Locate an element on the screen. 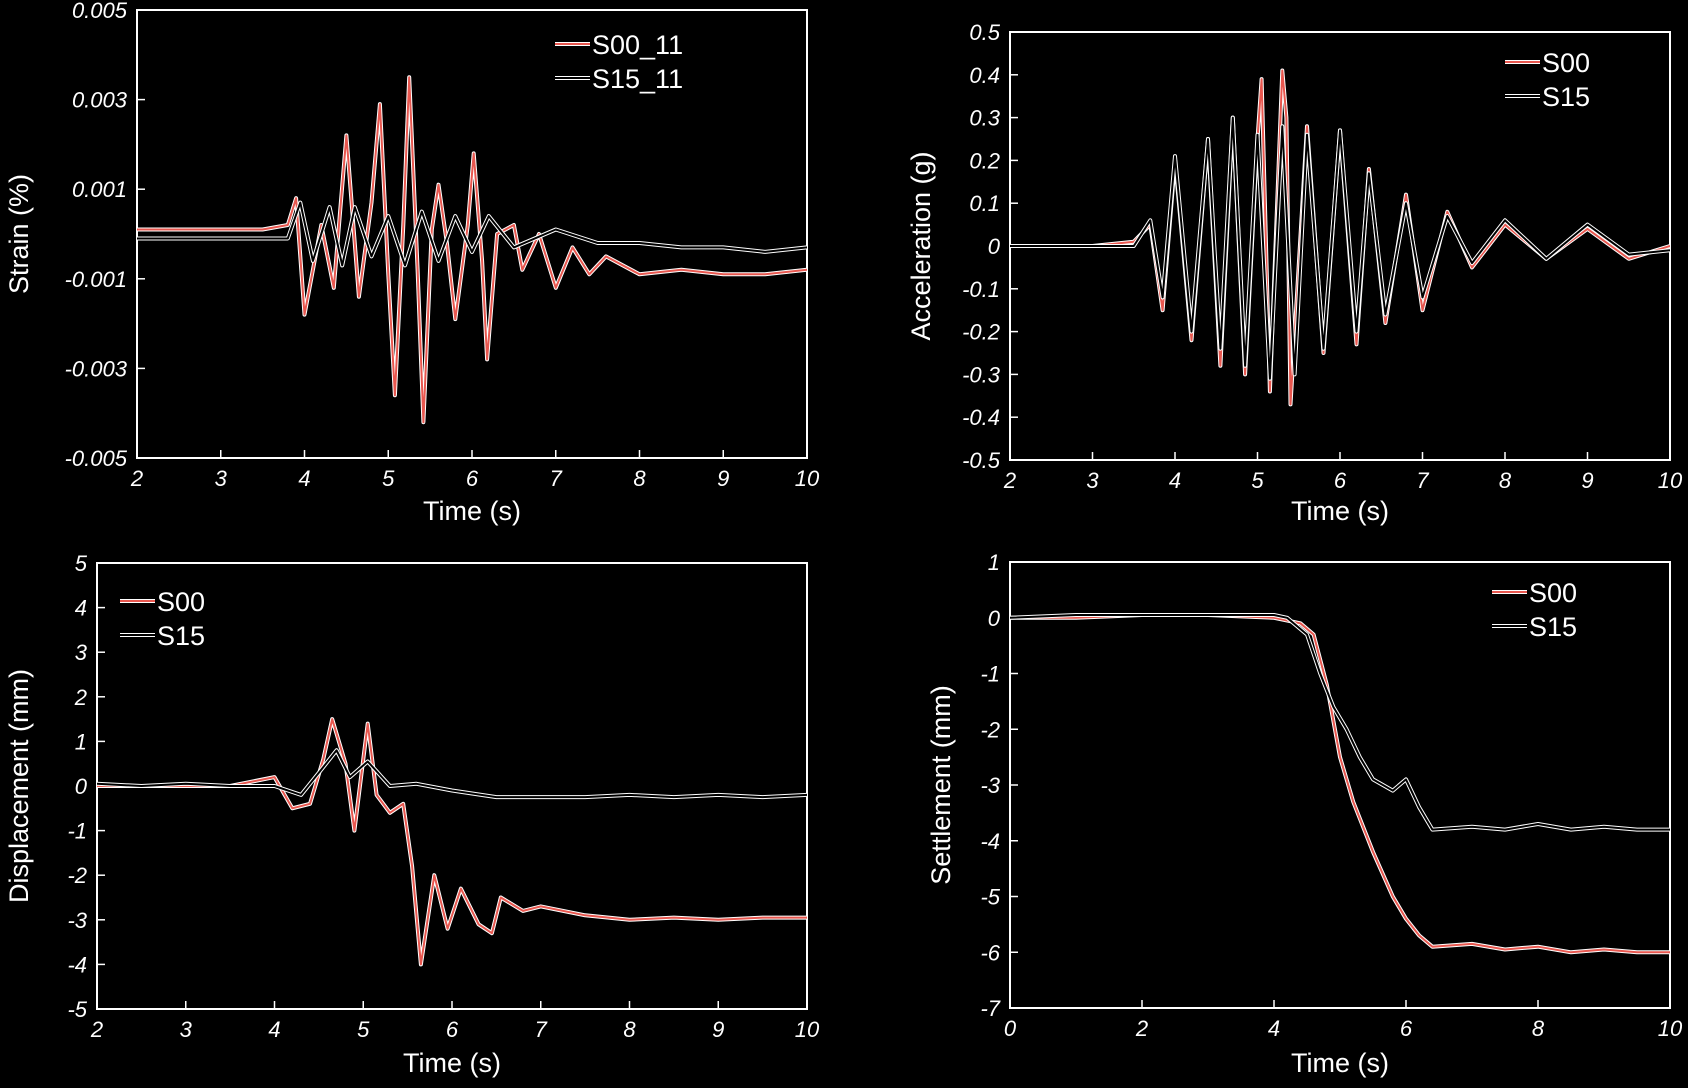  y-tick-label: 0.4 is located at coordinates (984, 75).